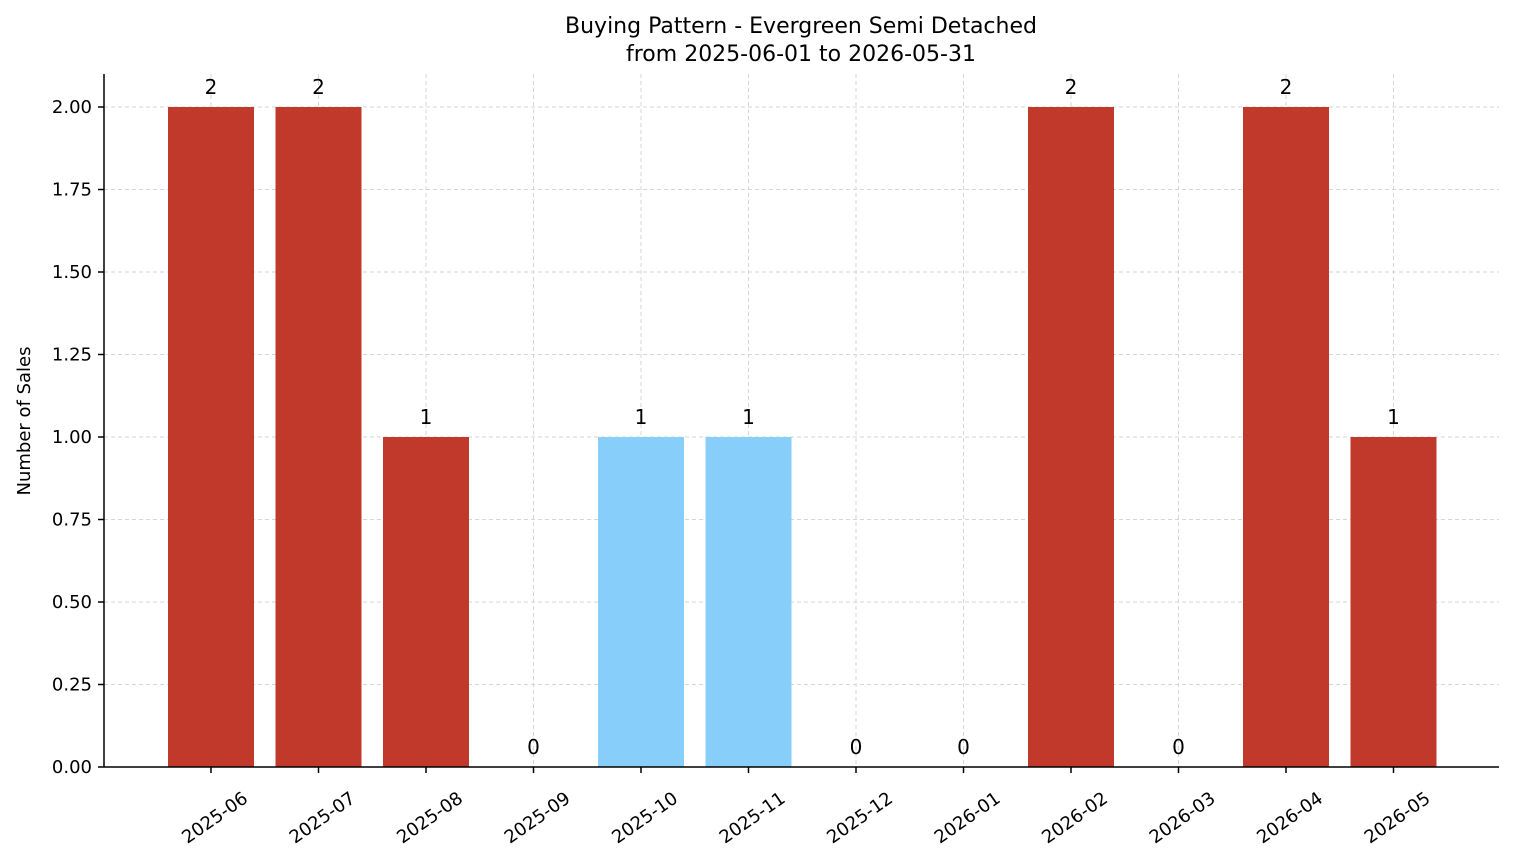 The image size is (1514, 863). What do you see at coordinates (1183, 818) in the screenshot?
I see `x-tick-label: 2026-03` at bounding box center [1183, 818].